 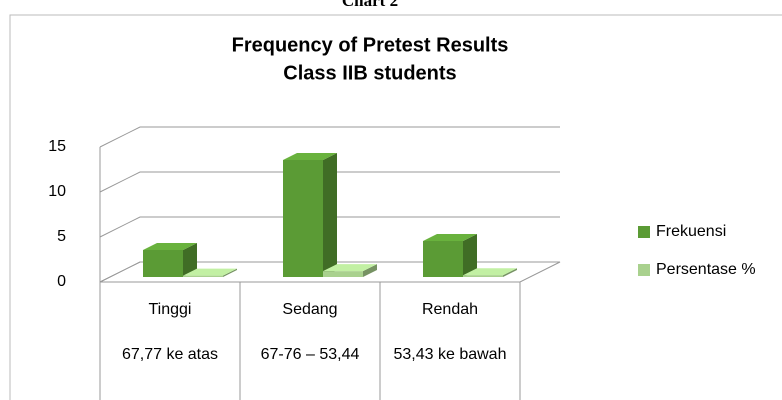 What do you see at coordinates (310, 309) in the screenshot?
I see `table-cell: Sedang` at bounding box center [310, 309].